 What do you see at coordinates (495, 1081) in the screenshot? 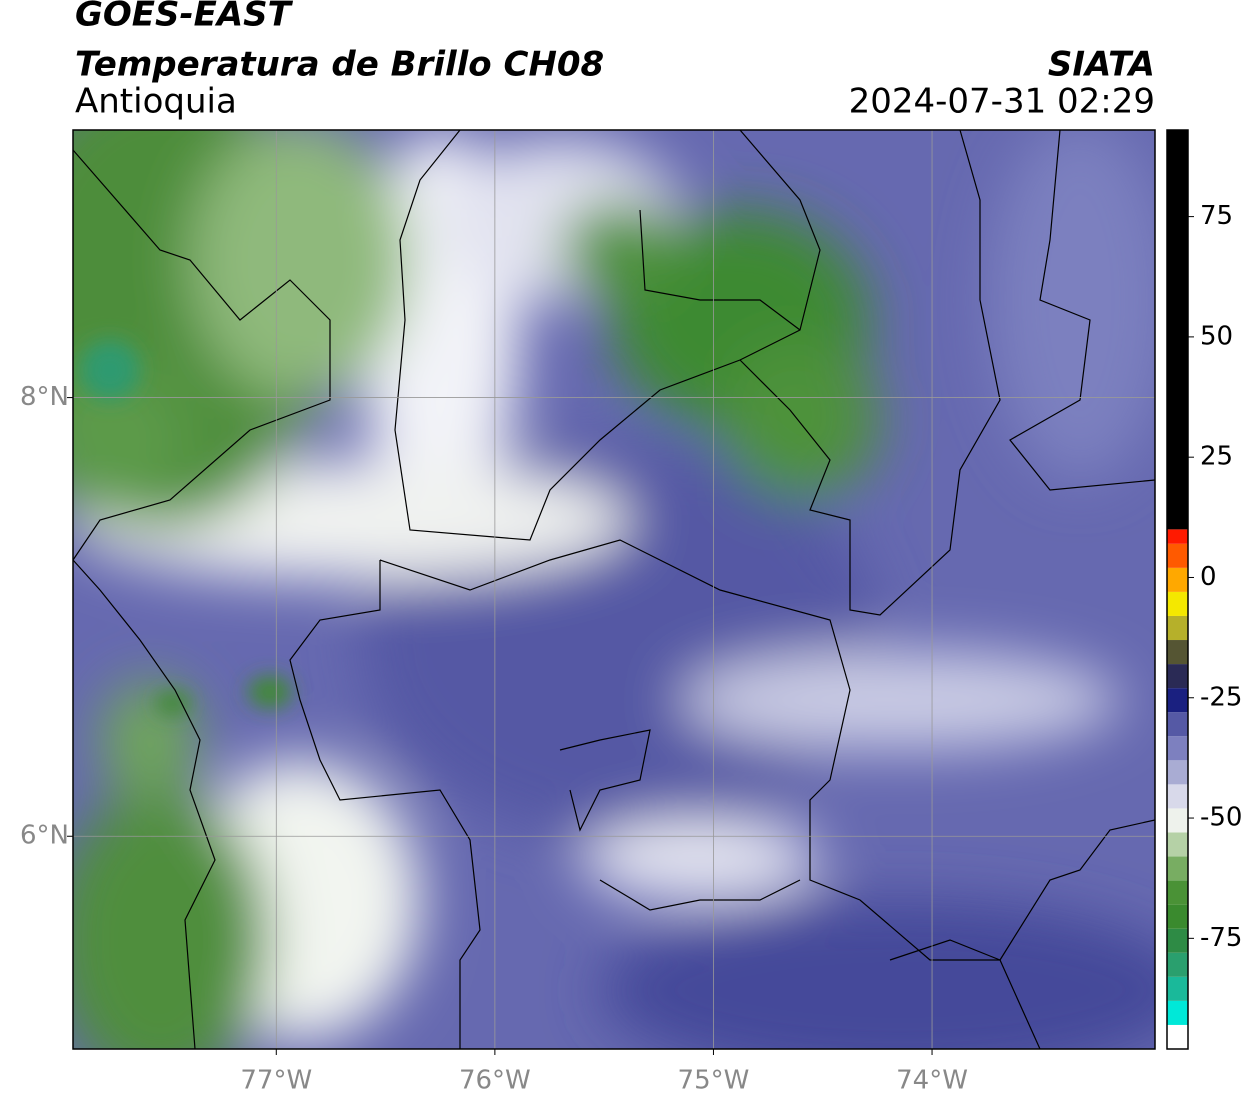
I see `x-tick-label: 76°W` at bounding box center [495, 1081].